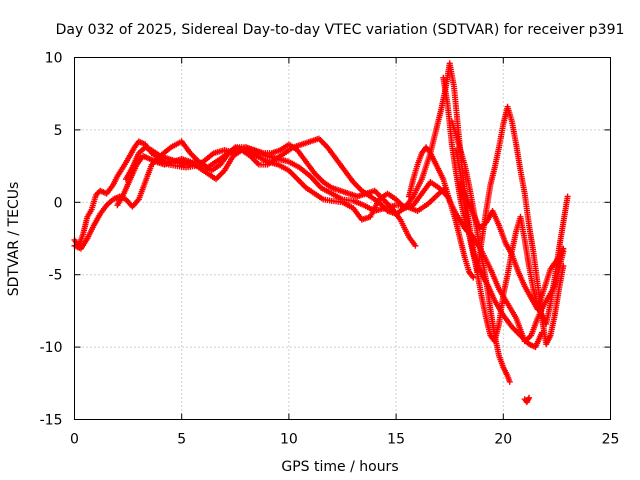 Image resolution: width=640 pixels, height=480 pixels. What do you see at coordinates (289, 440) in the screenshot?
I see `x-tick-label: 10` at bounding box center [289, 440].